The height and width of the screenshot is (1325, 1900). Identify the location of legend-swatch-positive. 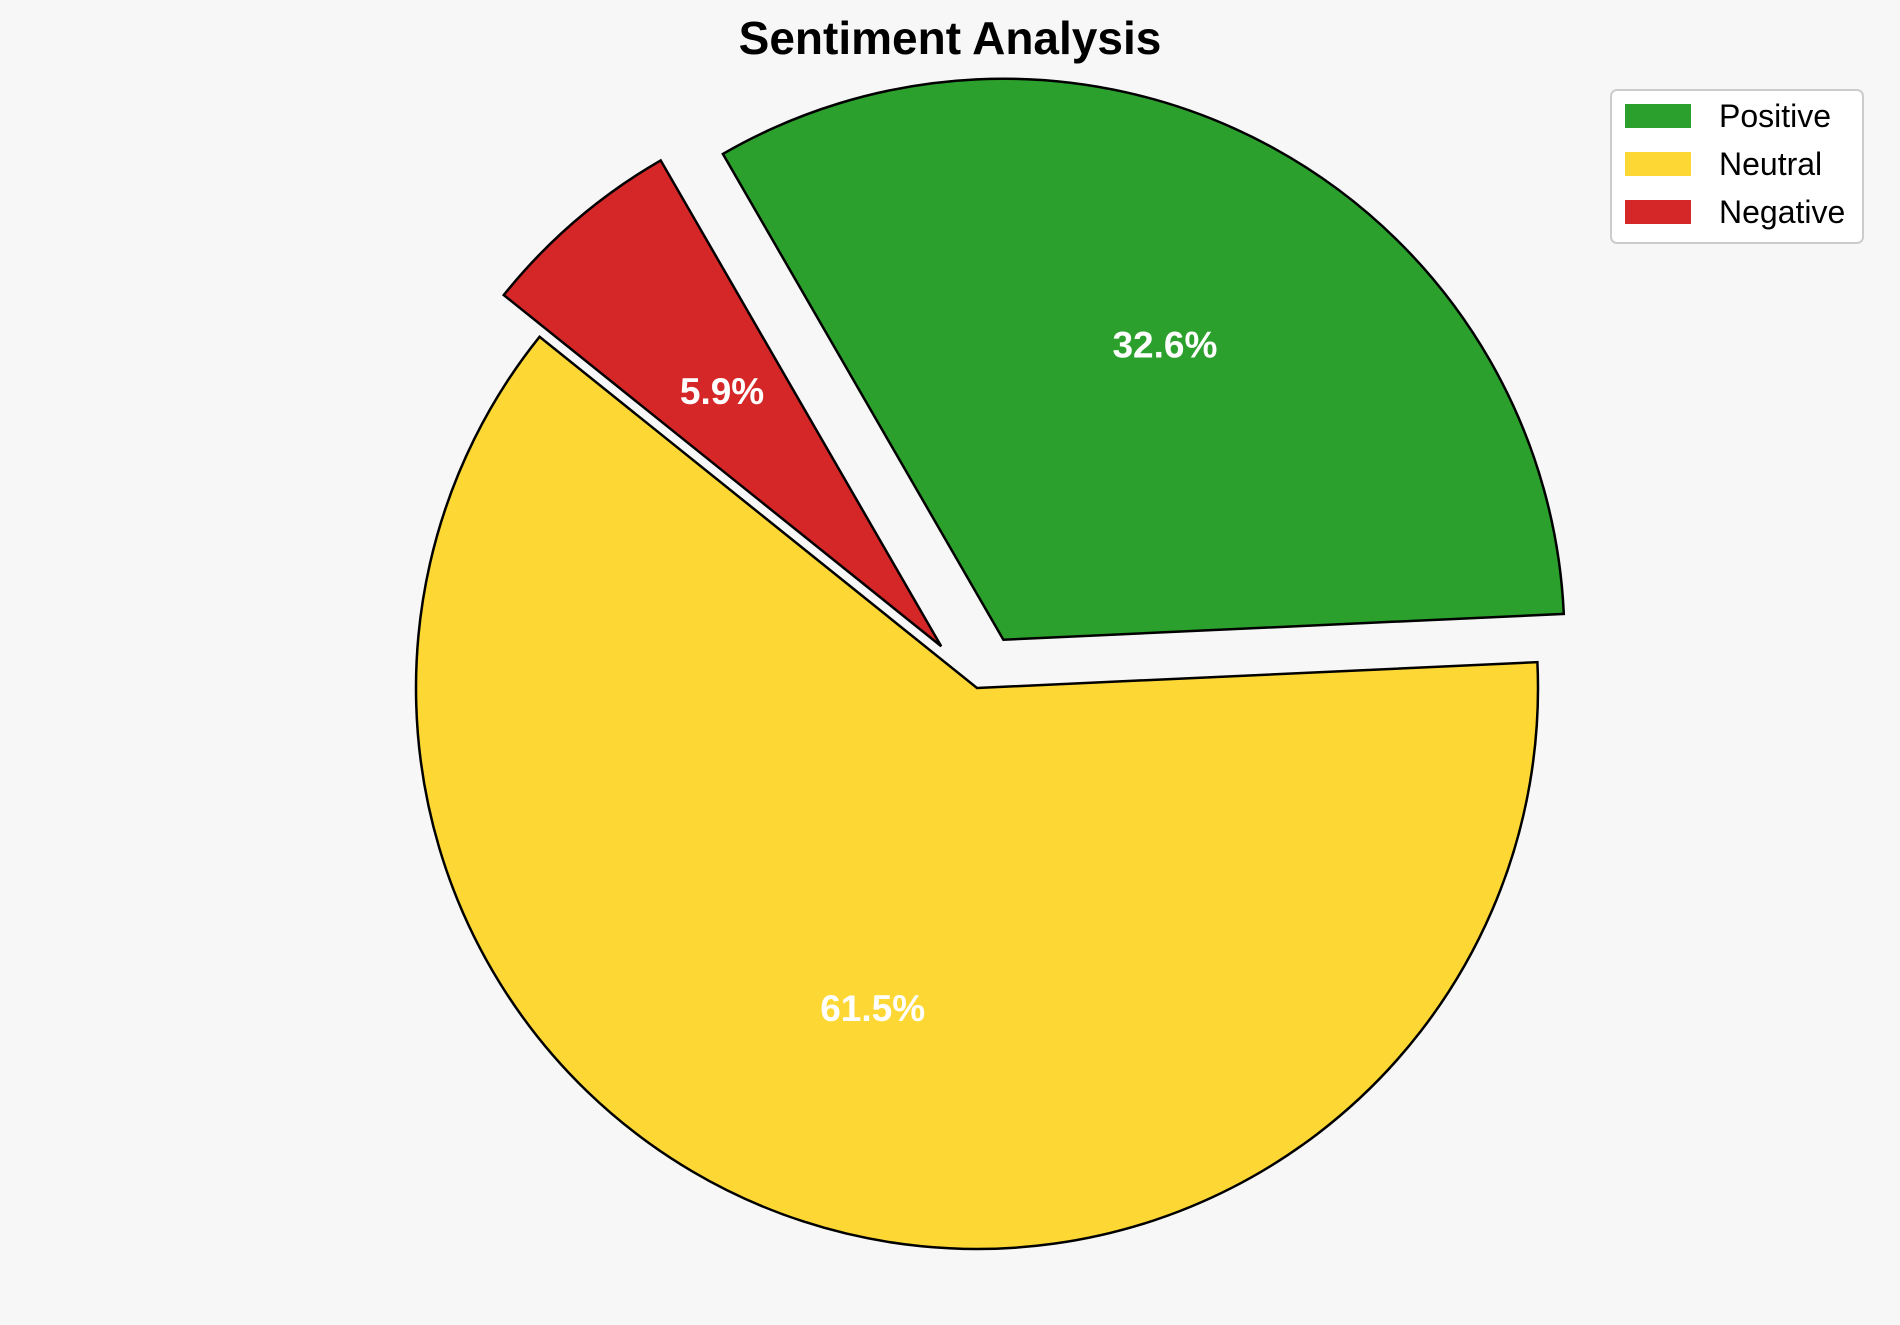
(1658, 116).